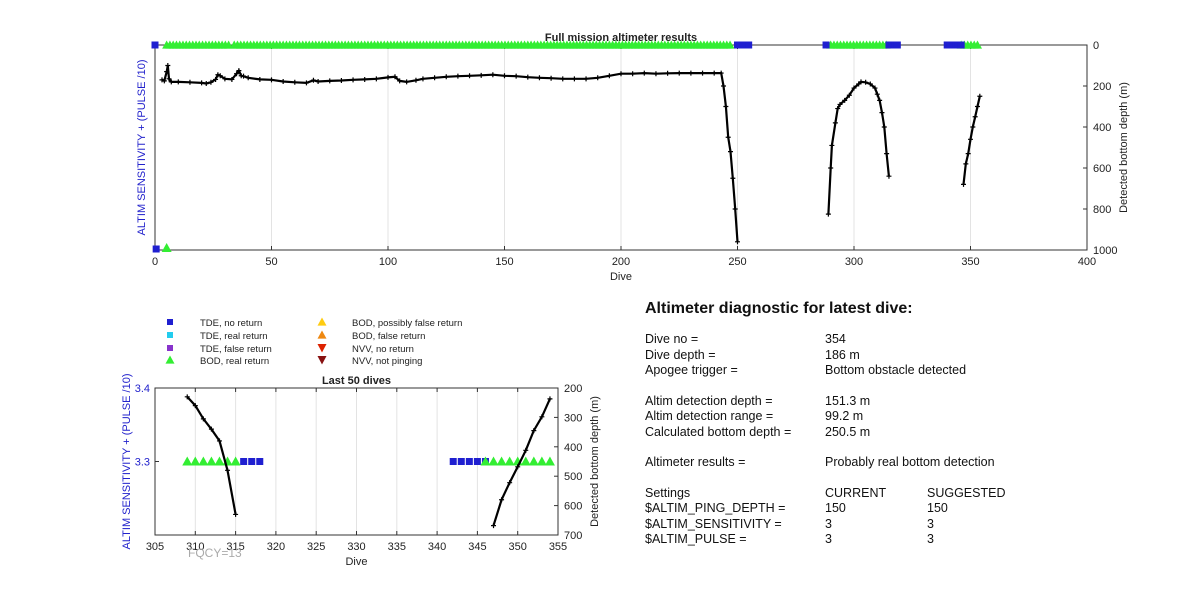  Describe the element at coordinates (672, 339) in the screenshot. I see `diagnostic-label: Dive no =` at that location.